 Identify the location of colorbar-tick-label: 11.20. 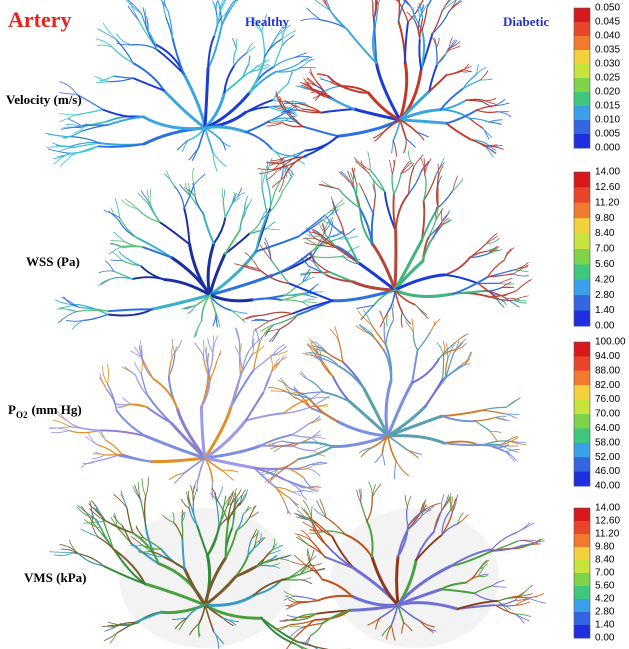
(607, 202).